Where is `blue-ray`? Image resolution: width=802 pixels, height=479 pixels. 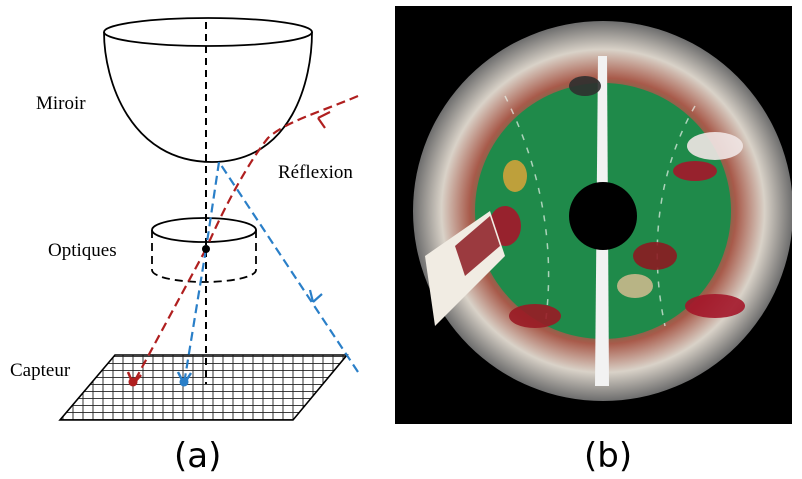 blue-ray is located at coordinates (270, 273).